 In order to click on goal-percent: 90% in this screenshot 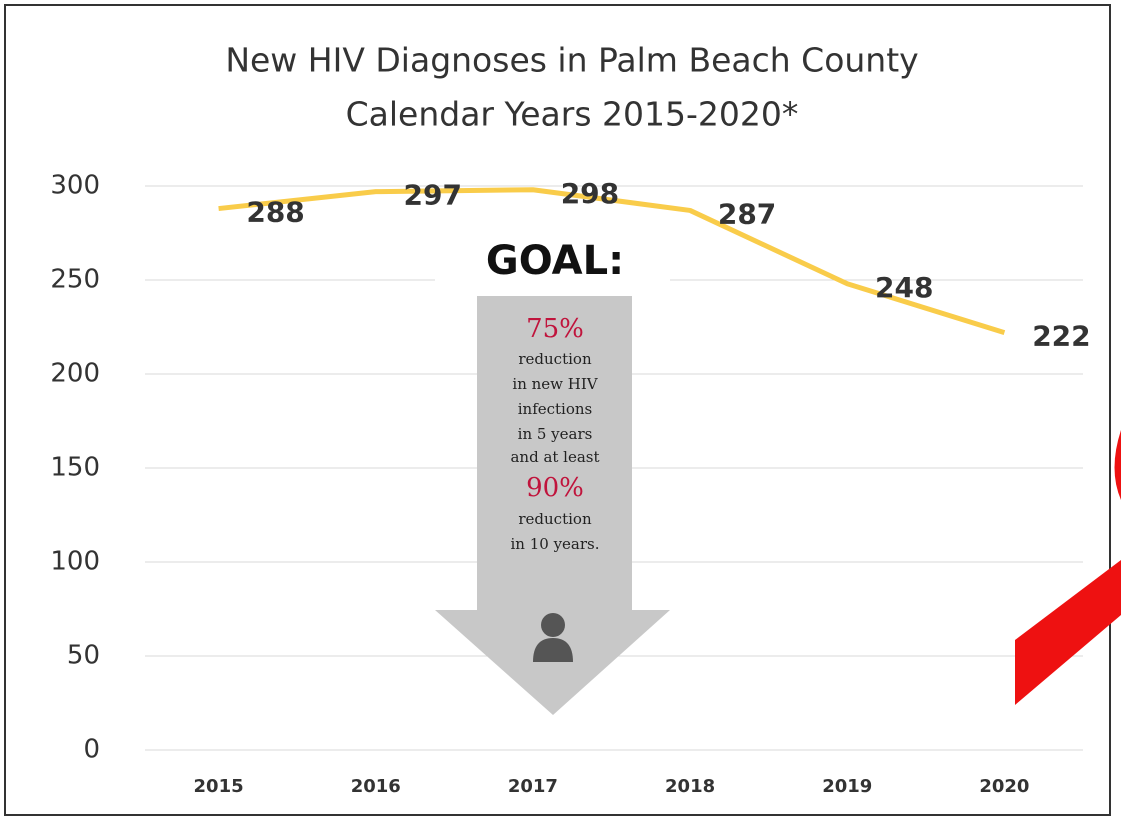, I will do `click(555, 488)`.